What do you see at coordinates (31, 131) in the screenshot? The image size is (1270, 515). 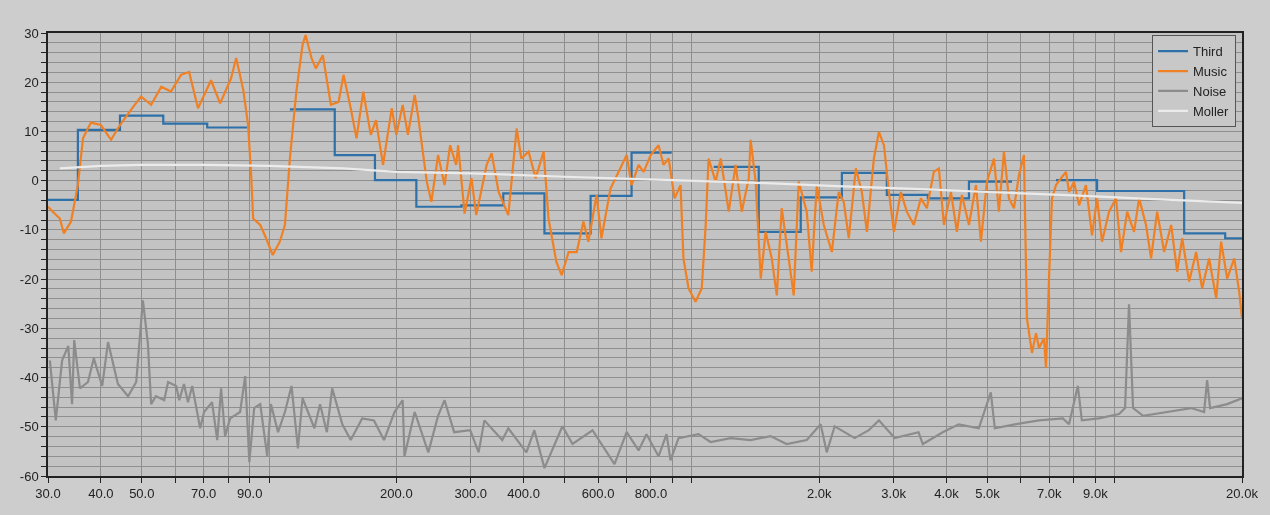 I see `y-tick-label: 10` at bounding box center [31, 131].